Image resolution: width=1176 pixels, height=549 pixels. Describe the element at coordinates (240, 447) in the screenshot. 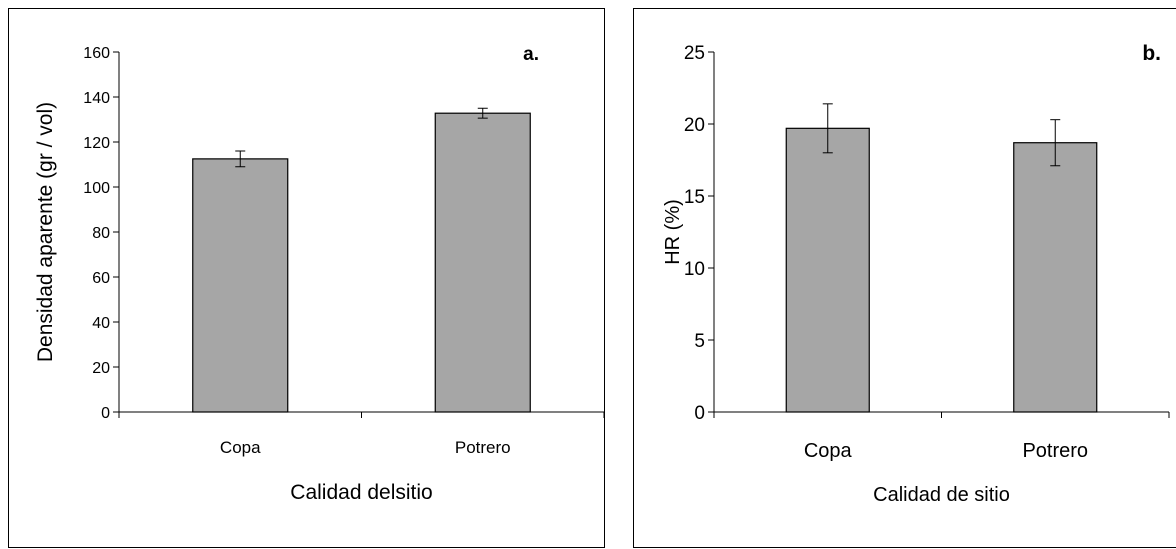

I see `x-tick-label-a-copa: Copa` at that location.